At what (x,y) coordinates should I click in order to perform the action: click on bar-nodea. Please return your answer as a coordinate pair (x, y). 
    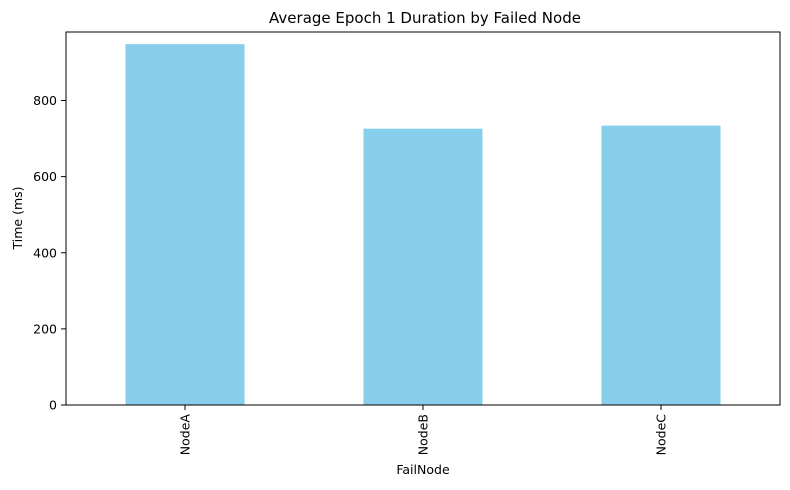
    Looking at the image, I should click on (185, 224).